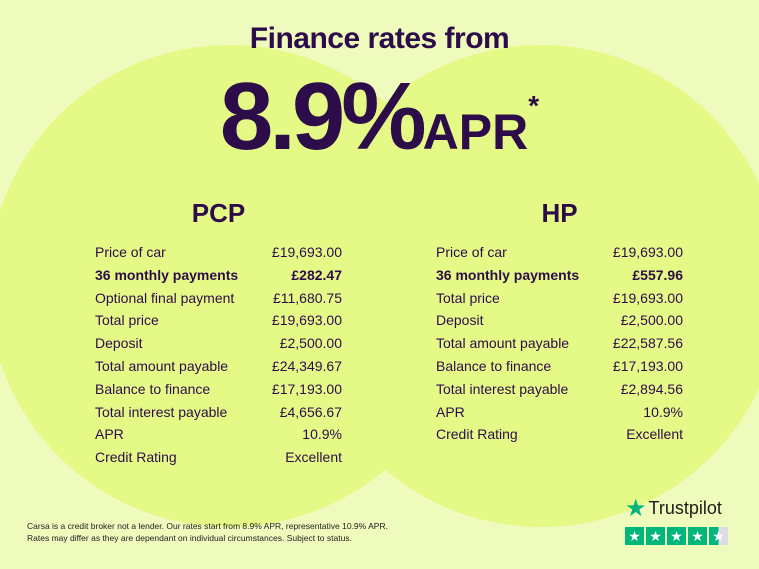 The width and height of the screenshot is (759, 569). Describe the element at coordinates (534, 105) in the screenshot. I see `asterisk: *` at that location.